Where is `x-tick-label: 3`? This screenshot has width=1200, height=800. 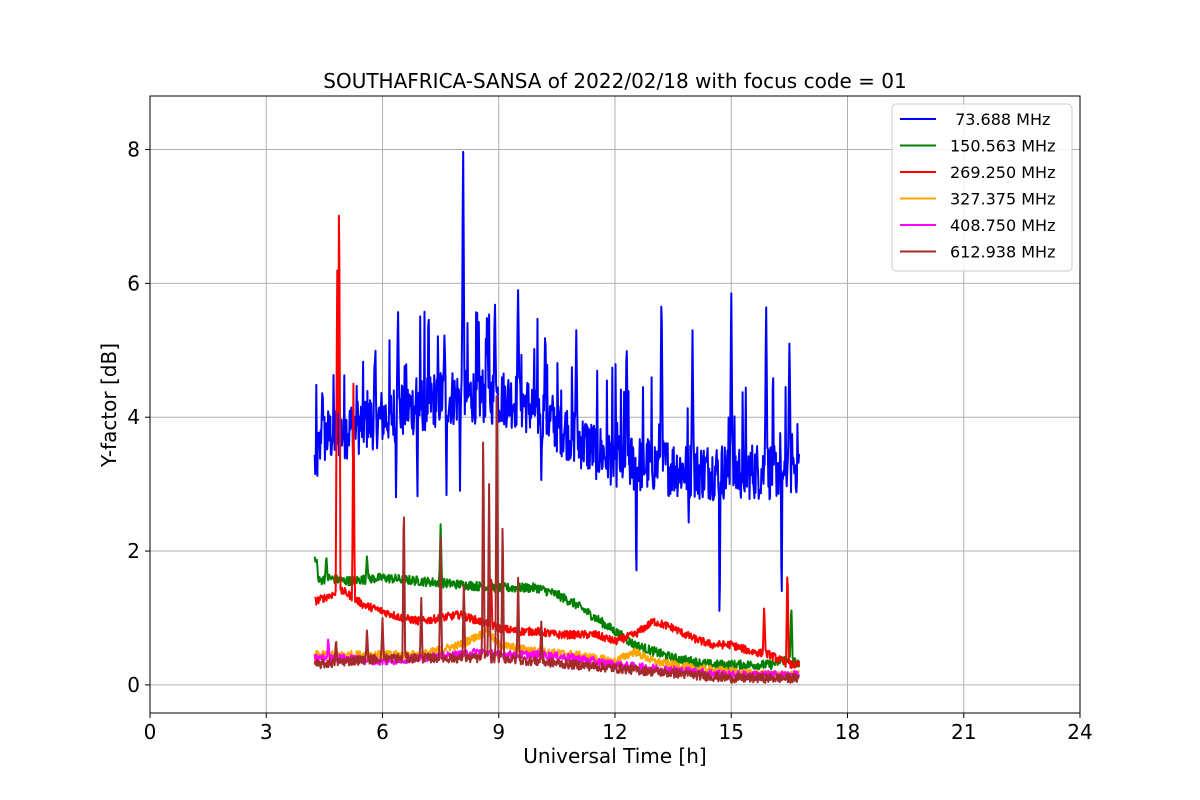 x-tick-label: 3 is located at coordinates (266, 732).